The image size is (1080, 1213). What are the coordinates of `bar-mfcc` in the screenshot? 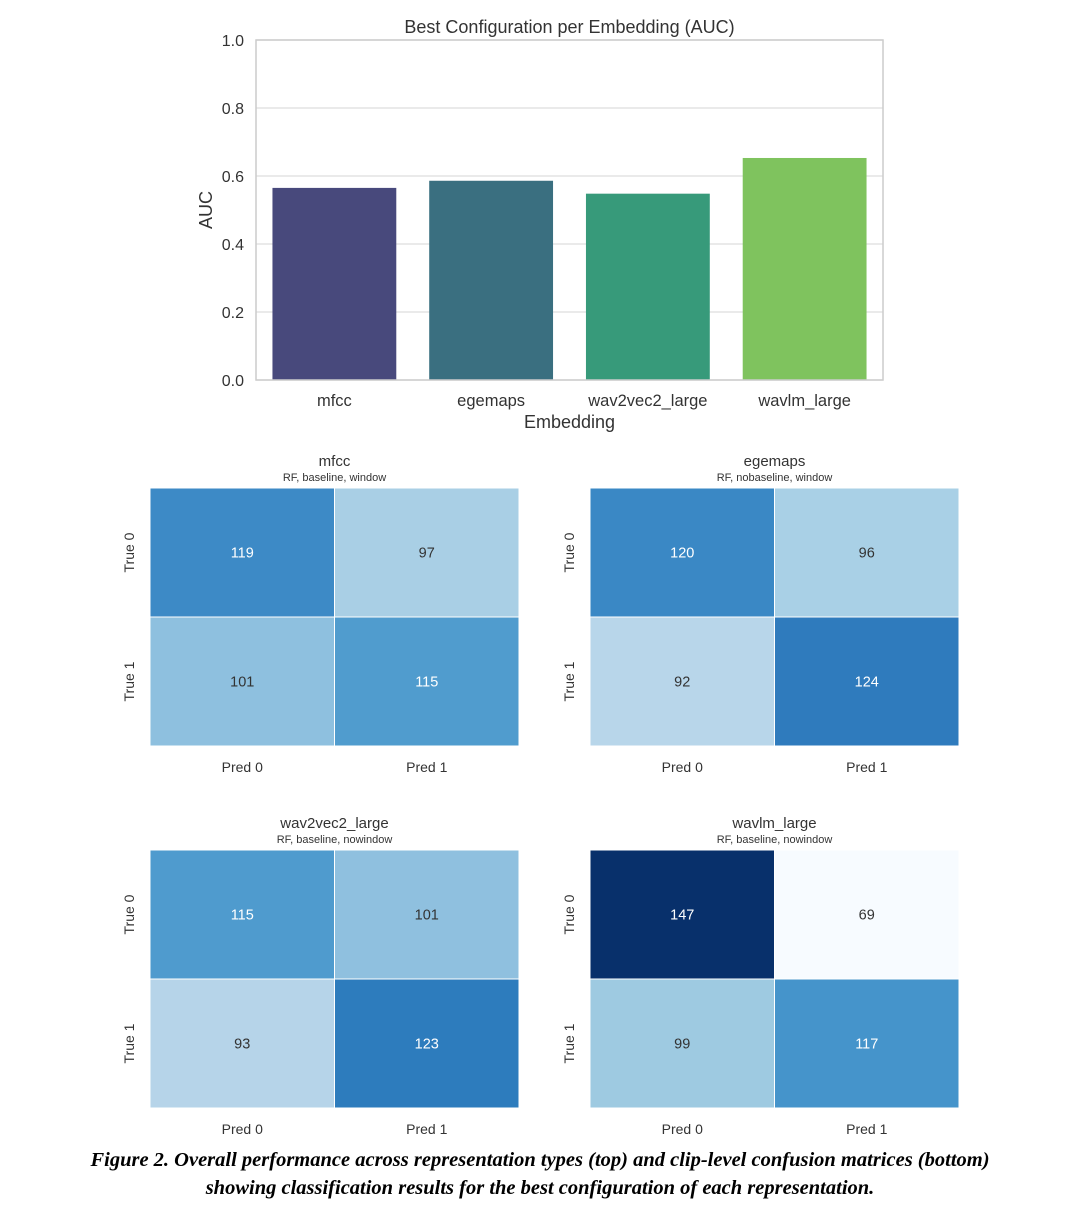 It's located at (334, 283).